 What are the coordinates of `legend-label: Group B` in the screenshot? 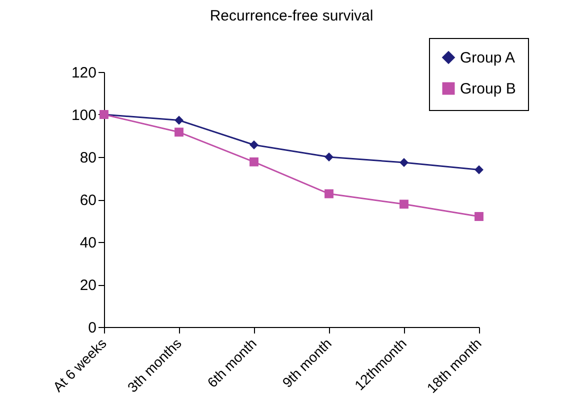 It's located at (488, 89).